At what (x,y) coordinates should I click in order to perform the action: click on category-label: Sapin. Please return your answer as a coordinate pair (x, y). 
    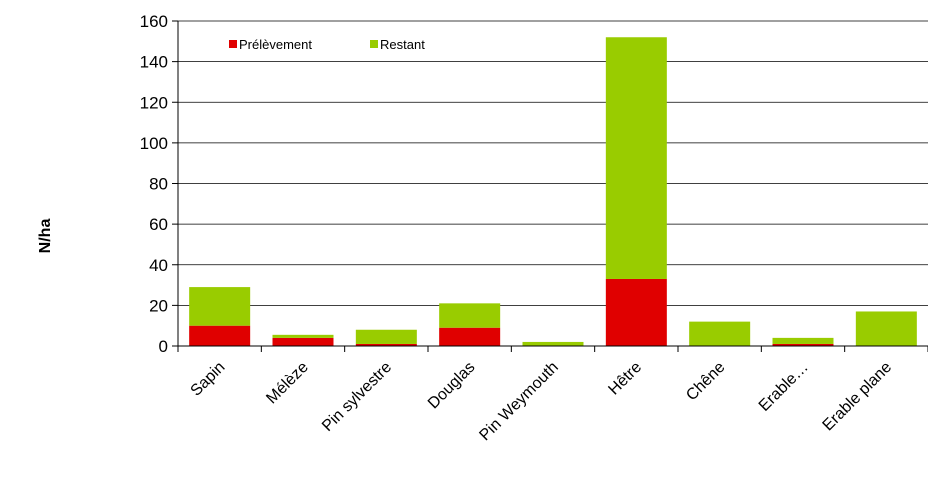
    Looking at the image, I should click on (208, 379).